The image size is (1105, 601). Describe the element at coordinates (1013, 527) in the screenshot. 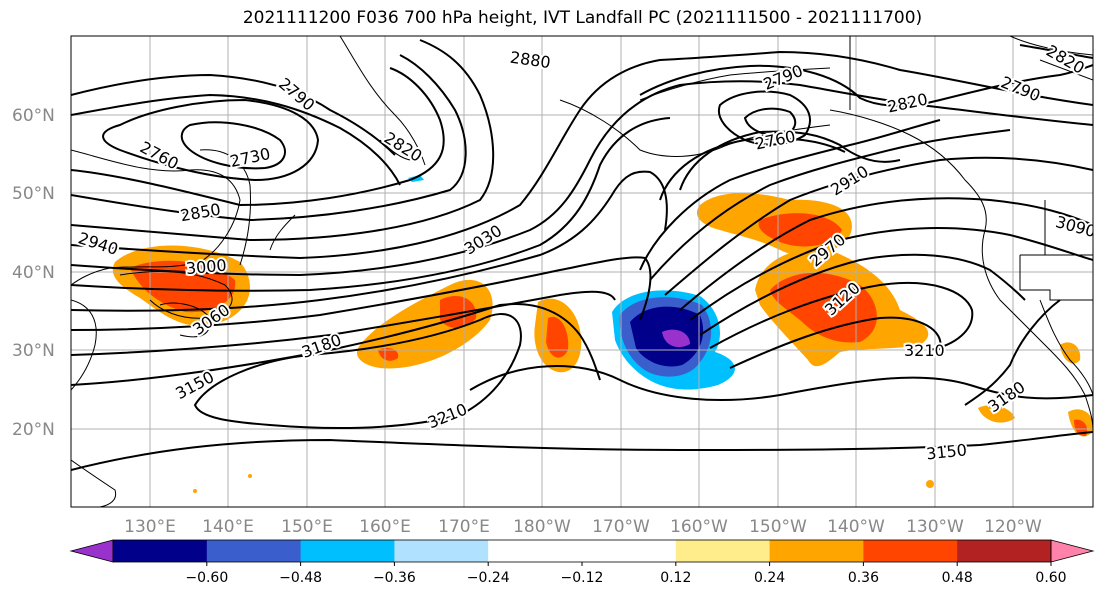

I see `lon-label: 120°W` at that location.